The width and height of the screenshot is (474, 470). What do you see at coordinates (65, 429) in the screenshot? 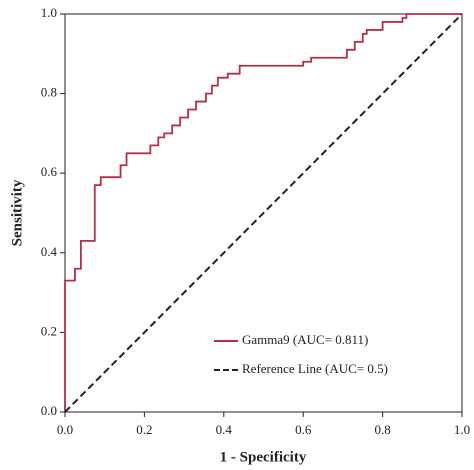
I see `x-tick-label: 0.0` at bounding box center [65, 429].